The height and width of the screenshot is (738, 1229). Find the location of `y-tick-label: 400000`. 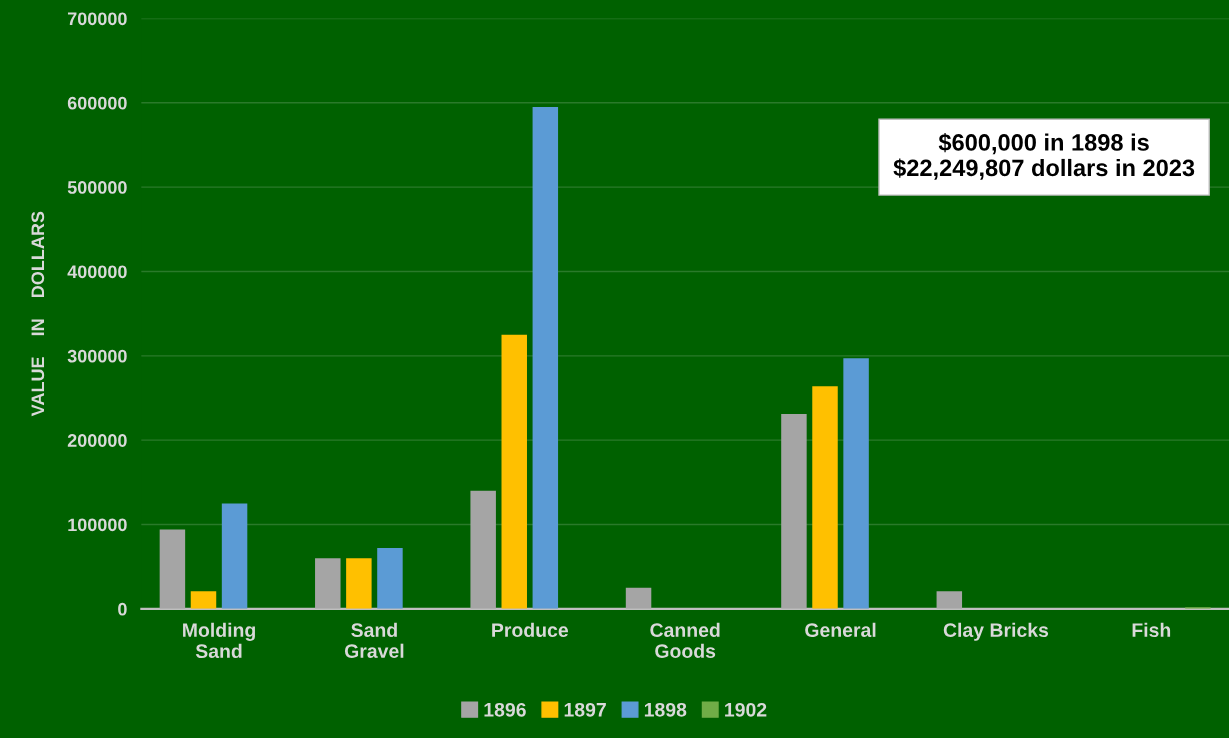

y-tick-label: 400000 is located at coordinates (97, 272).